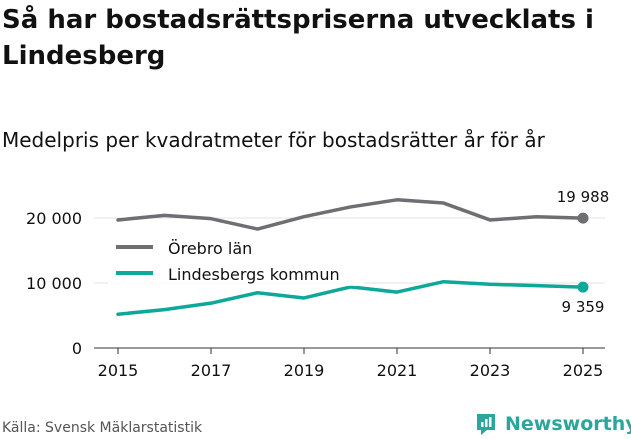 The height and width of the screenshot is (439, 631). Describe the element at coordinates (486, 424) in the screenshot. I see `newsworthy-logo-icon` at that location.